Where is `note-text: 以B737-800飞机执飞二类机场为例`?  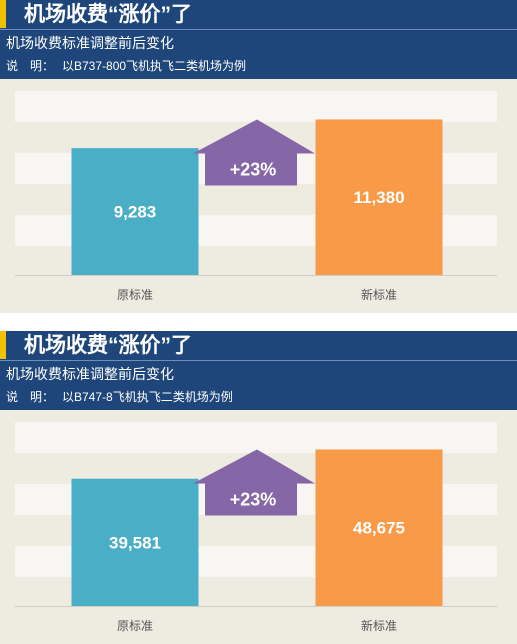 note-text: 以B737-800飞机执飞二类机场为例 is located at coordinates (154, 66).